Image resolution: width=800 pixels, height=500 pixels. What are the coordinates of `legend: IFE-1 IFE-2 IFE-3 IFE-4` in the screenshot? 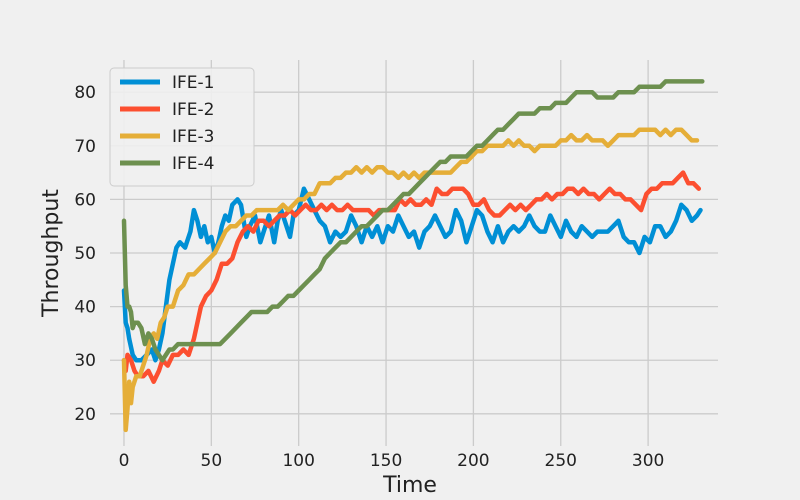 It's located at (182, 127).